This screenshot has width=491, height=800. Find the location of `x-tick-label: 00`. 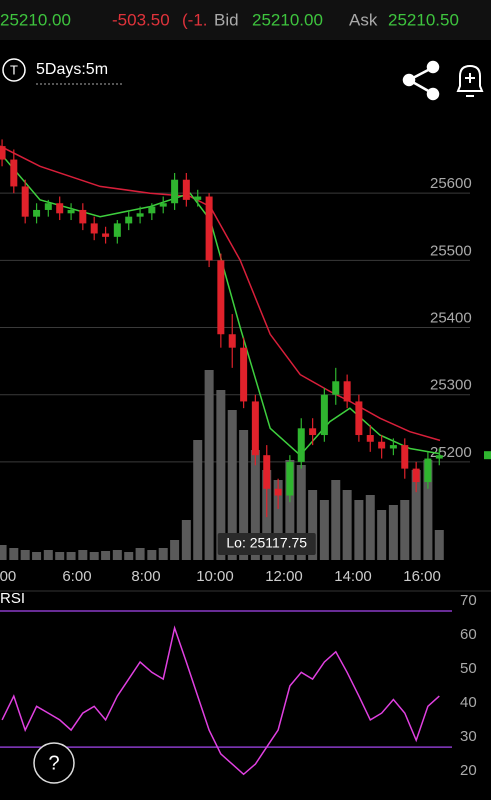

x-tick-label: 00 is located at coordinates (8, 576).